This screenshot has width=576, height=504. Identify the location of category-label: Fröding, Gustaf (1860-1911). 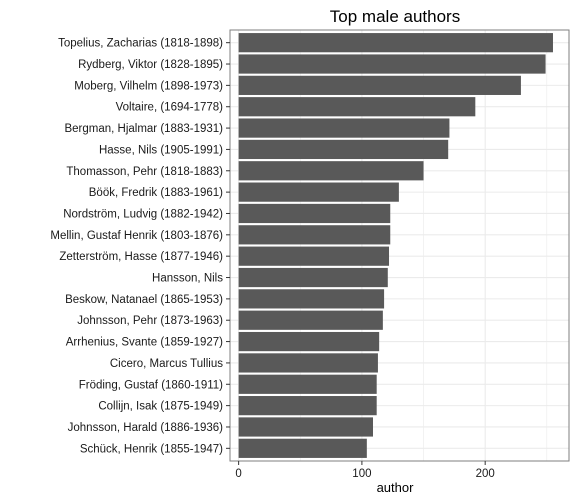
(151, 385).